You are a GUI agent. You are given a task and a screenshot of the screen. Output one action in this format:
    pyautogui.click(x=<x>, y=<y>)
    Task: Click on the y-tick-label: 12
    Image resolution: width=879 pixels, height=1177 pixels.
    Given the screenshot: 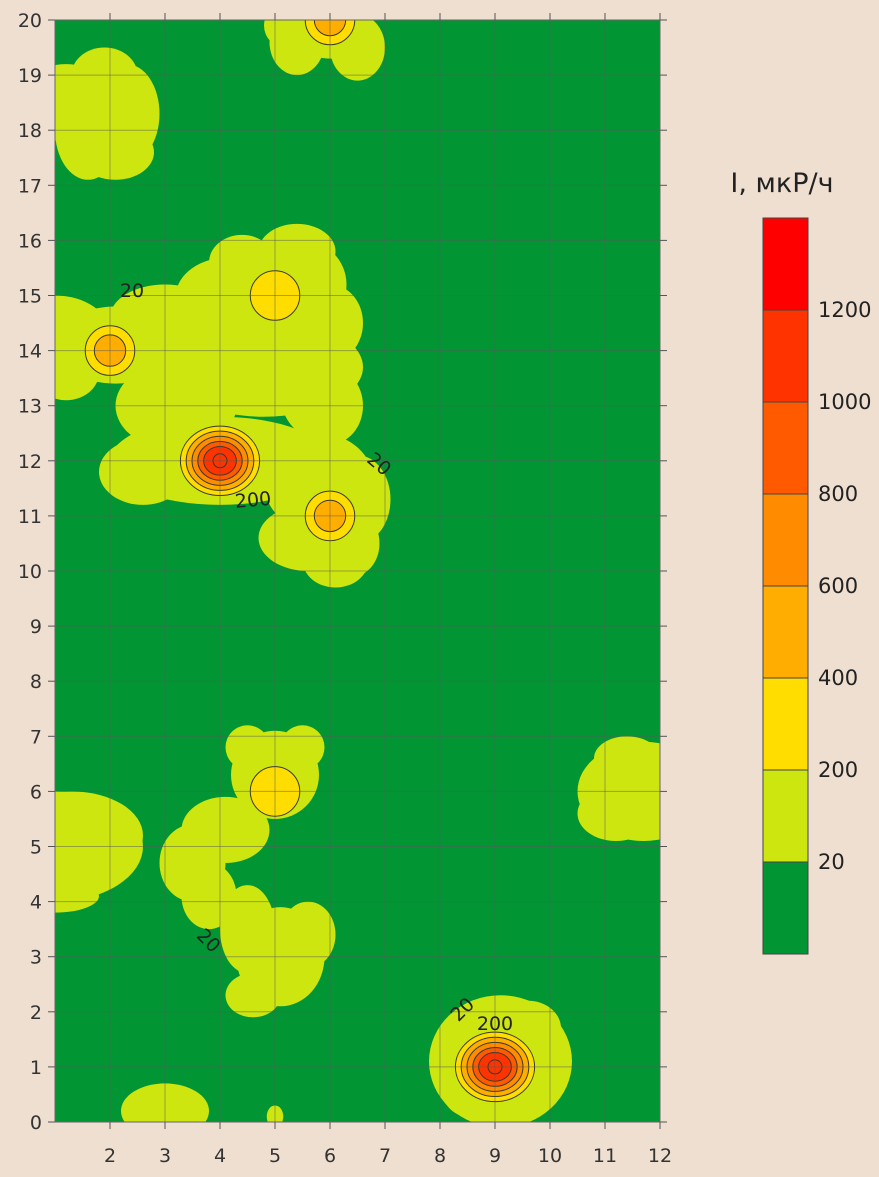 What is the action you would take?
    pyautogui.click(x=30, y=462)
    